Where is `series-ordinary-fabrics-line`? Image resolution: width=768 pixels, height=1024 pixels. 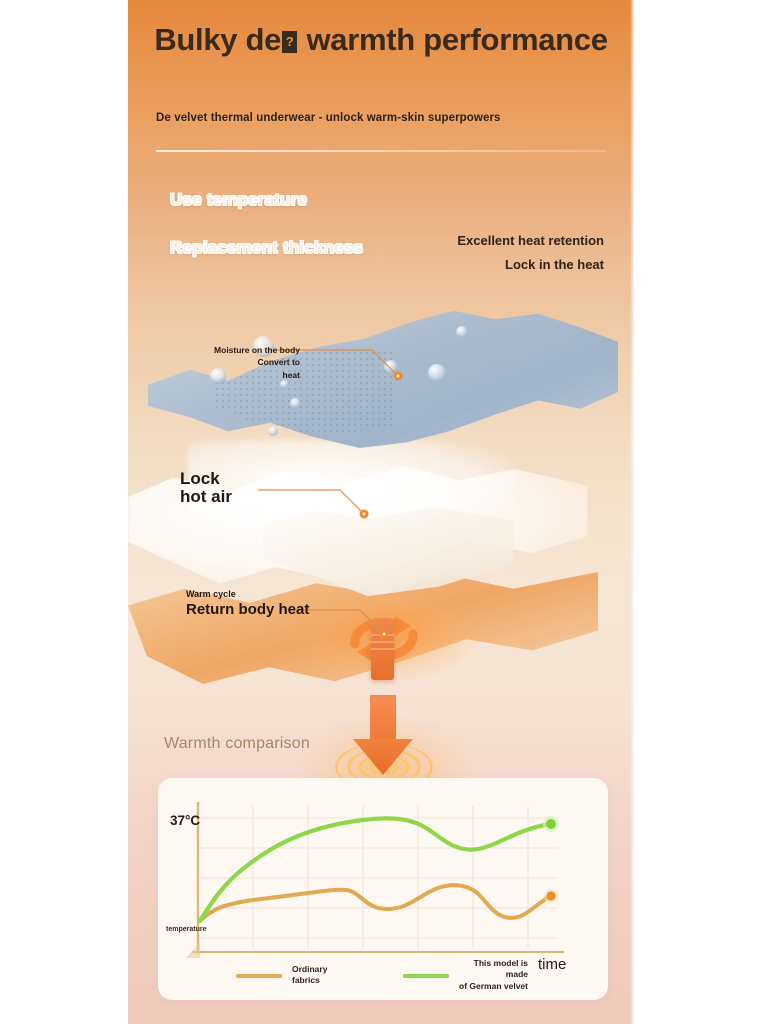 series-ordinary-fabrics-line is located at coordinates (375, 903).